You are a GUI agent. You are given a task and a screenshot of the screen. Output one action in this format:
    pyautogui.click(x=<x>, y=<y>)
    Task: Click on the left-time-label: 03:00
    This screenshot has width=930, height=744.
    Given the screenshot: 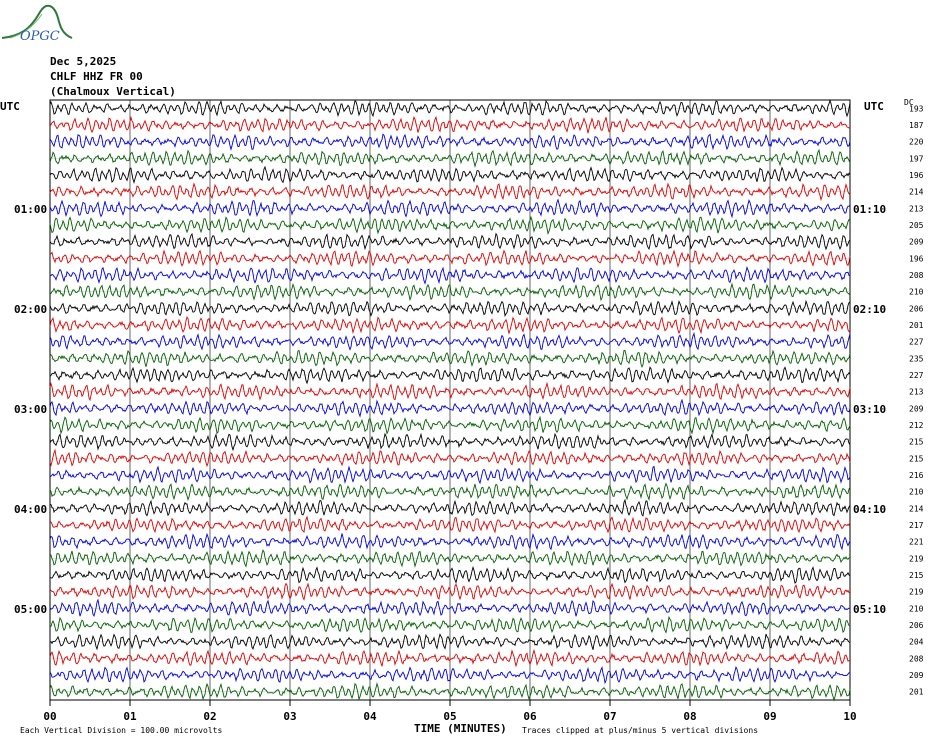 What is the action you would take?
    pyautogui.click(x=31, y=409)
    